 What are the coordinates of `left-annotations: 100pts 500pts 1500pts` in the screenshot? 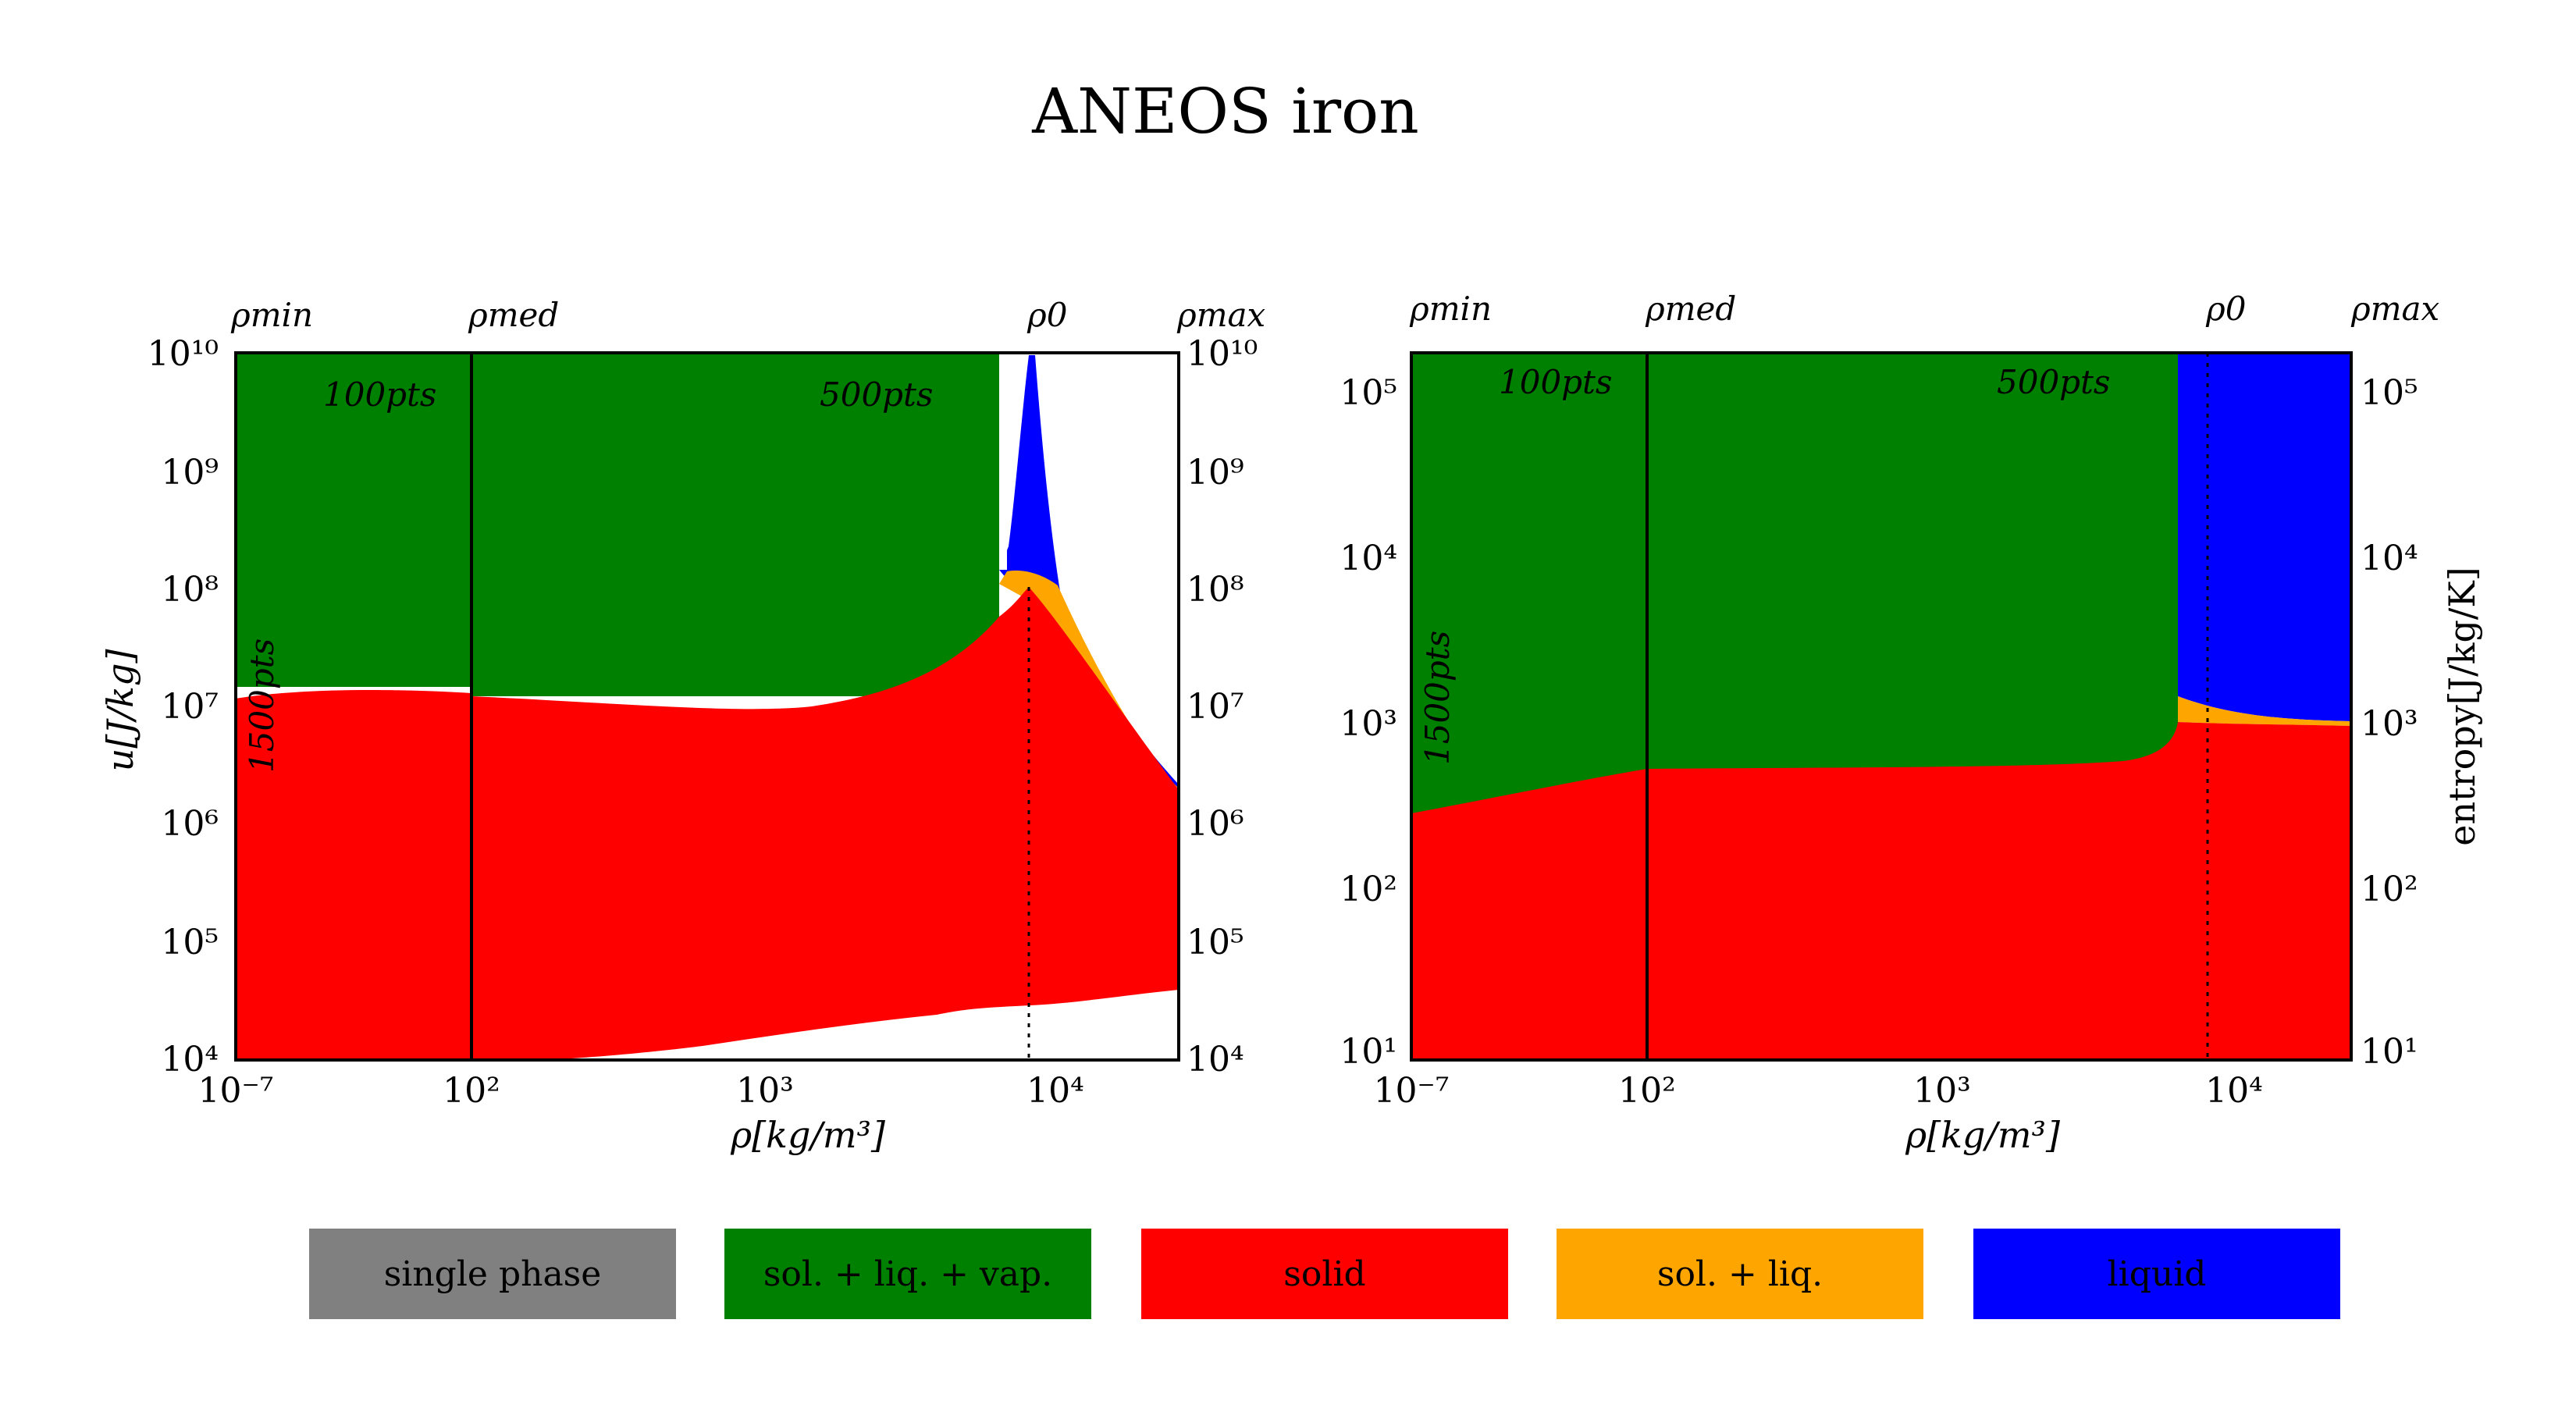 It's located at (588, 574).